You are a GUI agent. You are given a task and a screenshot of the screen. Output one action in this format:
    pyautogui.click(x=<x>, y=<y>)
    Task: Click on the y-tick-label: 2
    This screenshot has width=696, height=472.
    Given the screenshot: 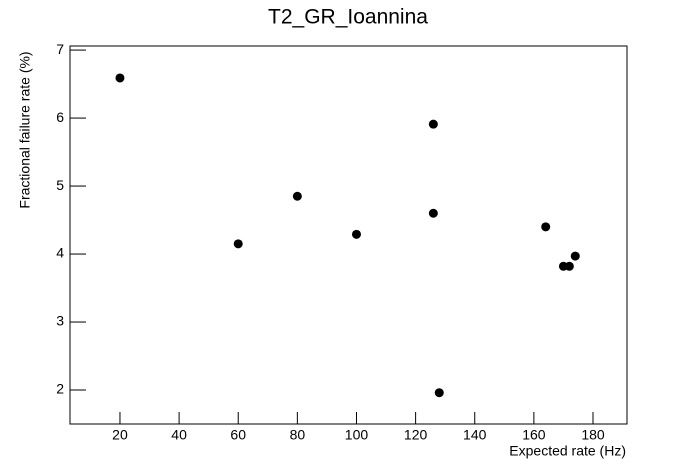 What is the action you would take?
    pyautogui.click(x=60, y=389)
    